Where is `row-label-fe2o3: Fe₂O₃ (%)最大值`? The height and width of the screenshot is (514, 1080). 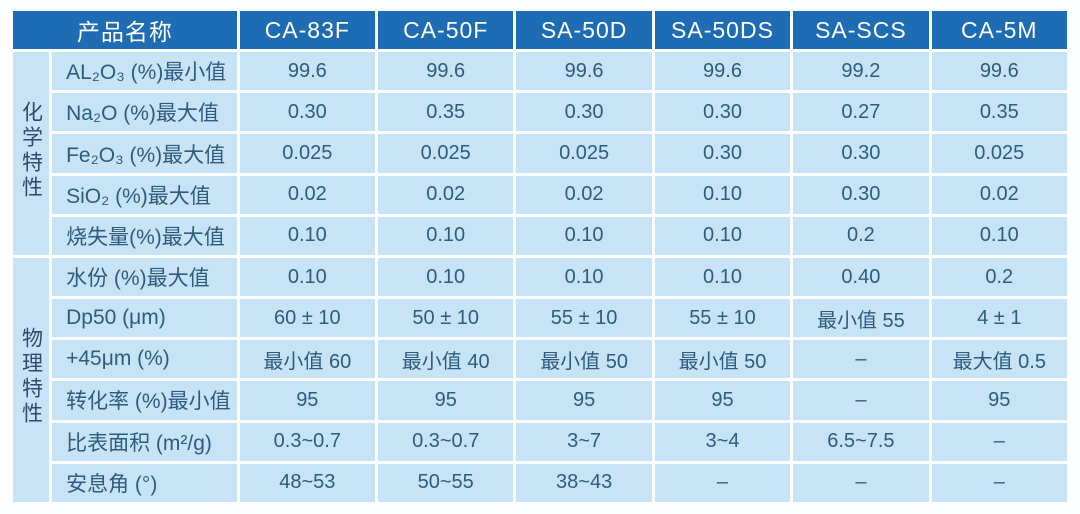
row-label-fe2o3: Fe₂O₃ (%)最大值 is located at coordinates (144, 153).